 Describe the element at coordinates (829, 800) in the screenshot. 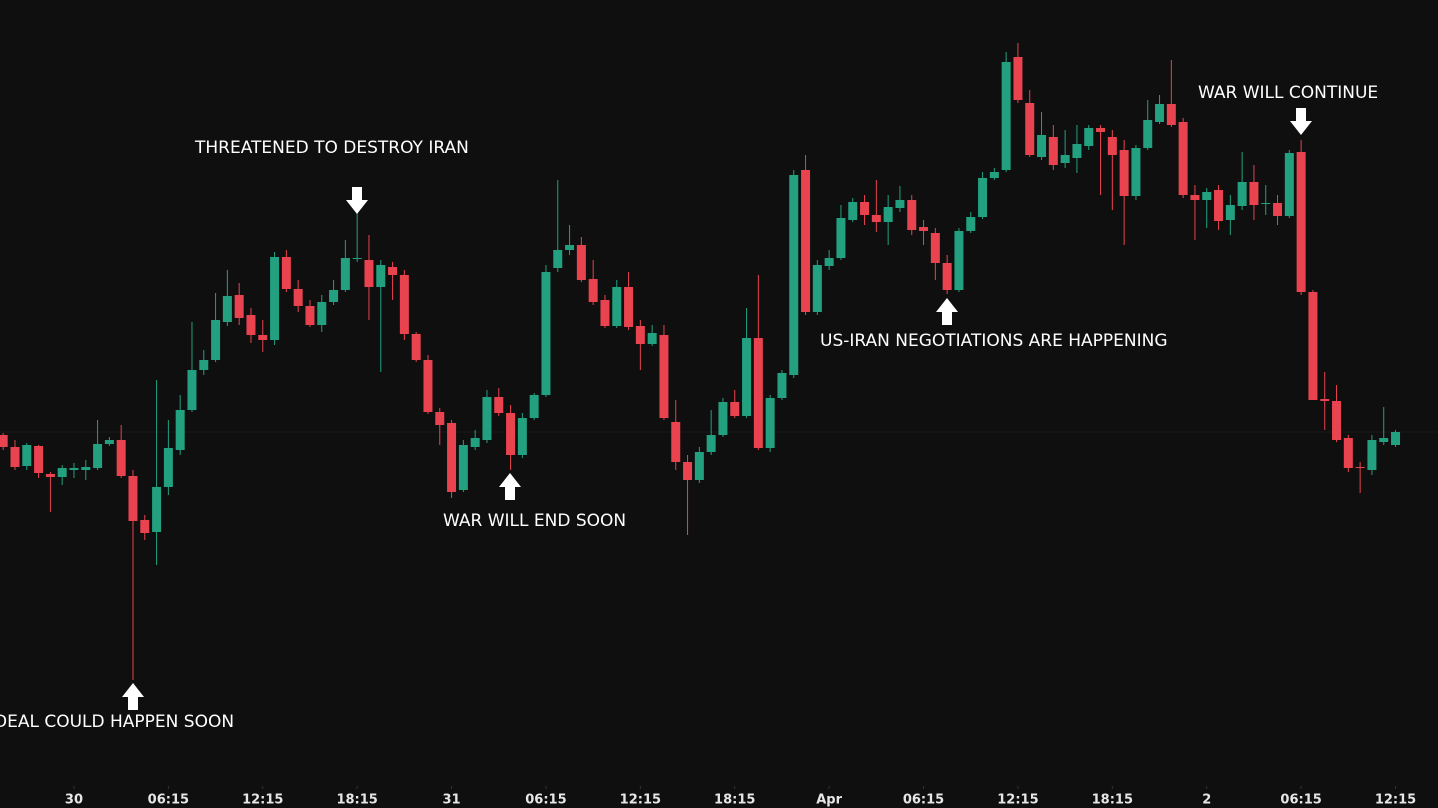

I see `x-tick-label: Apr` at that location.